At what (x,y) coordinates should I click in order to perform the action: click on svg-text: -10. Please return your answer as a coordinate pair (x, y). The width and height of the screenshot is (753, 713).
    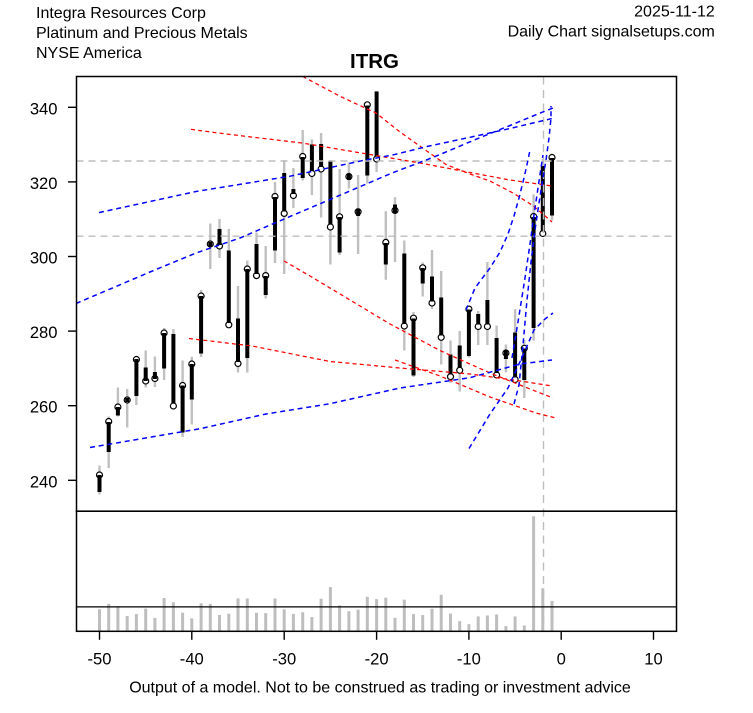
    Looking at the image, I should click on (469, 659).